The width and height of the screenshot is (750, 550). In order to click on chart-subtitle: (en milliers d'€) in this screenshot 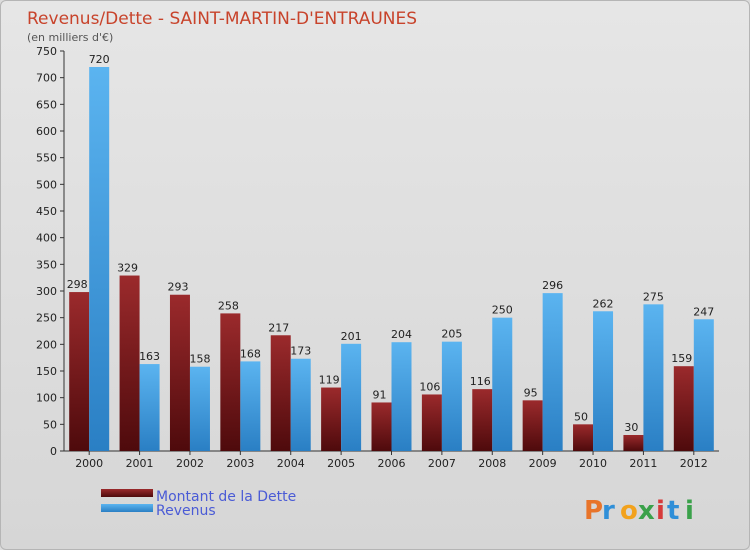, I will do `click(70, 37)`.